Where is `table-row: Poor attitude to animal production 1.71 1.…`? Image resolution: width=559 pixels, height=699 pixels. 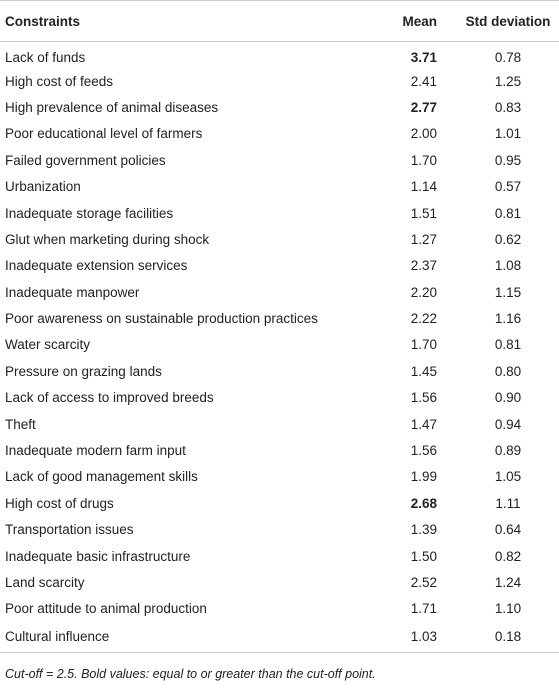 table-row: Poor attitude to animal production 1.71 1.… is located at coordinates (279, 609).